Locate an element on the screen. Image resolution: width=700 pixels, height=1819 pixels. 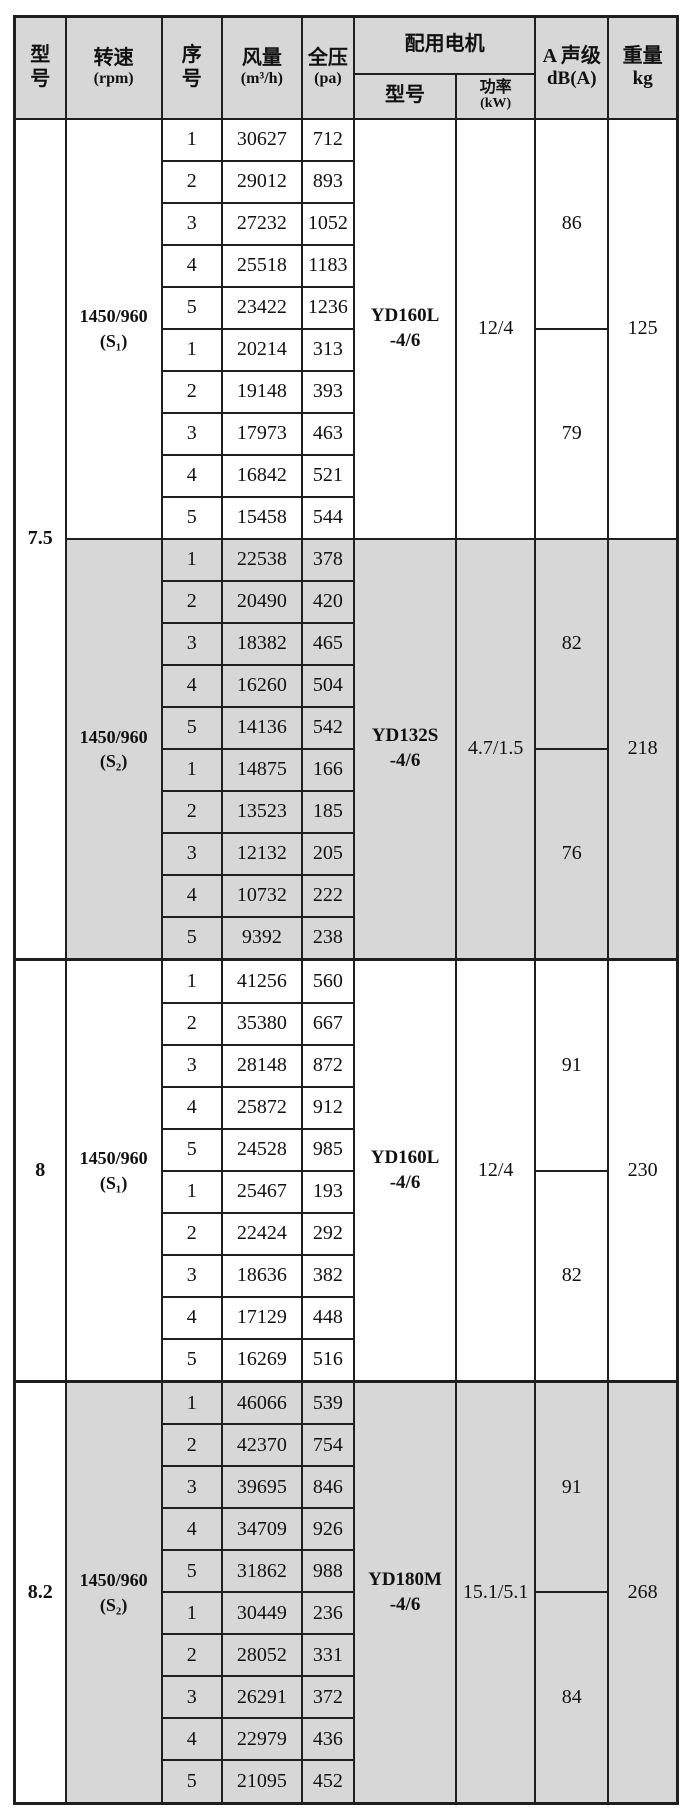
header-weight-label: 重量 is located at coordinates (642, 55).